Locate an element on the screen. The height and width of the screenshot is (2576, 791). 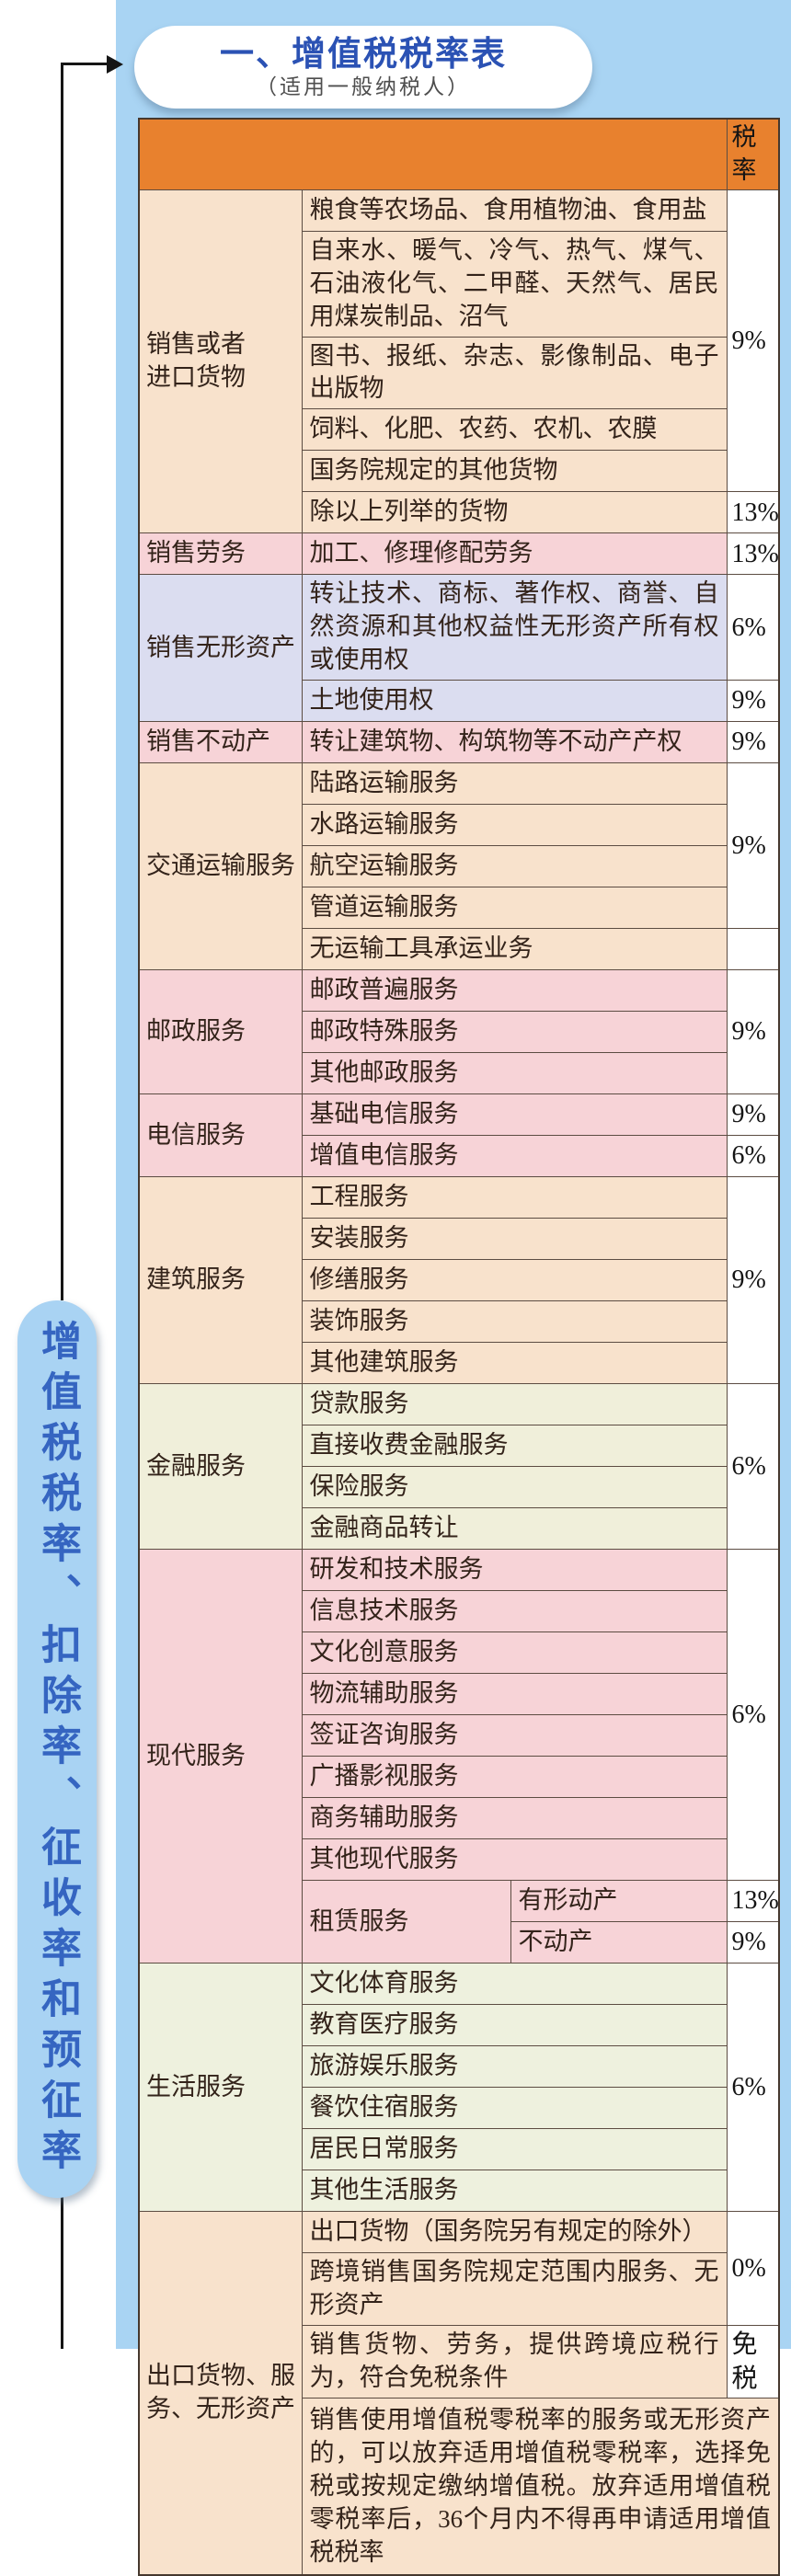
table-row: 不动产 9% is located at coordinates (459, 1943).